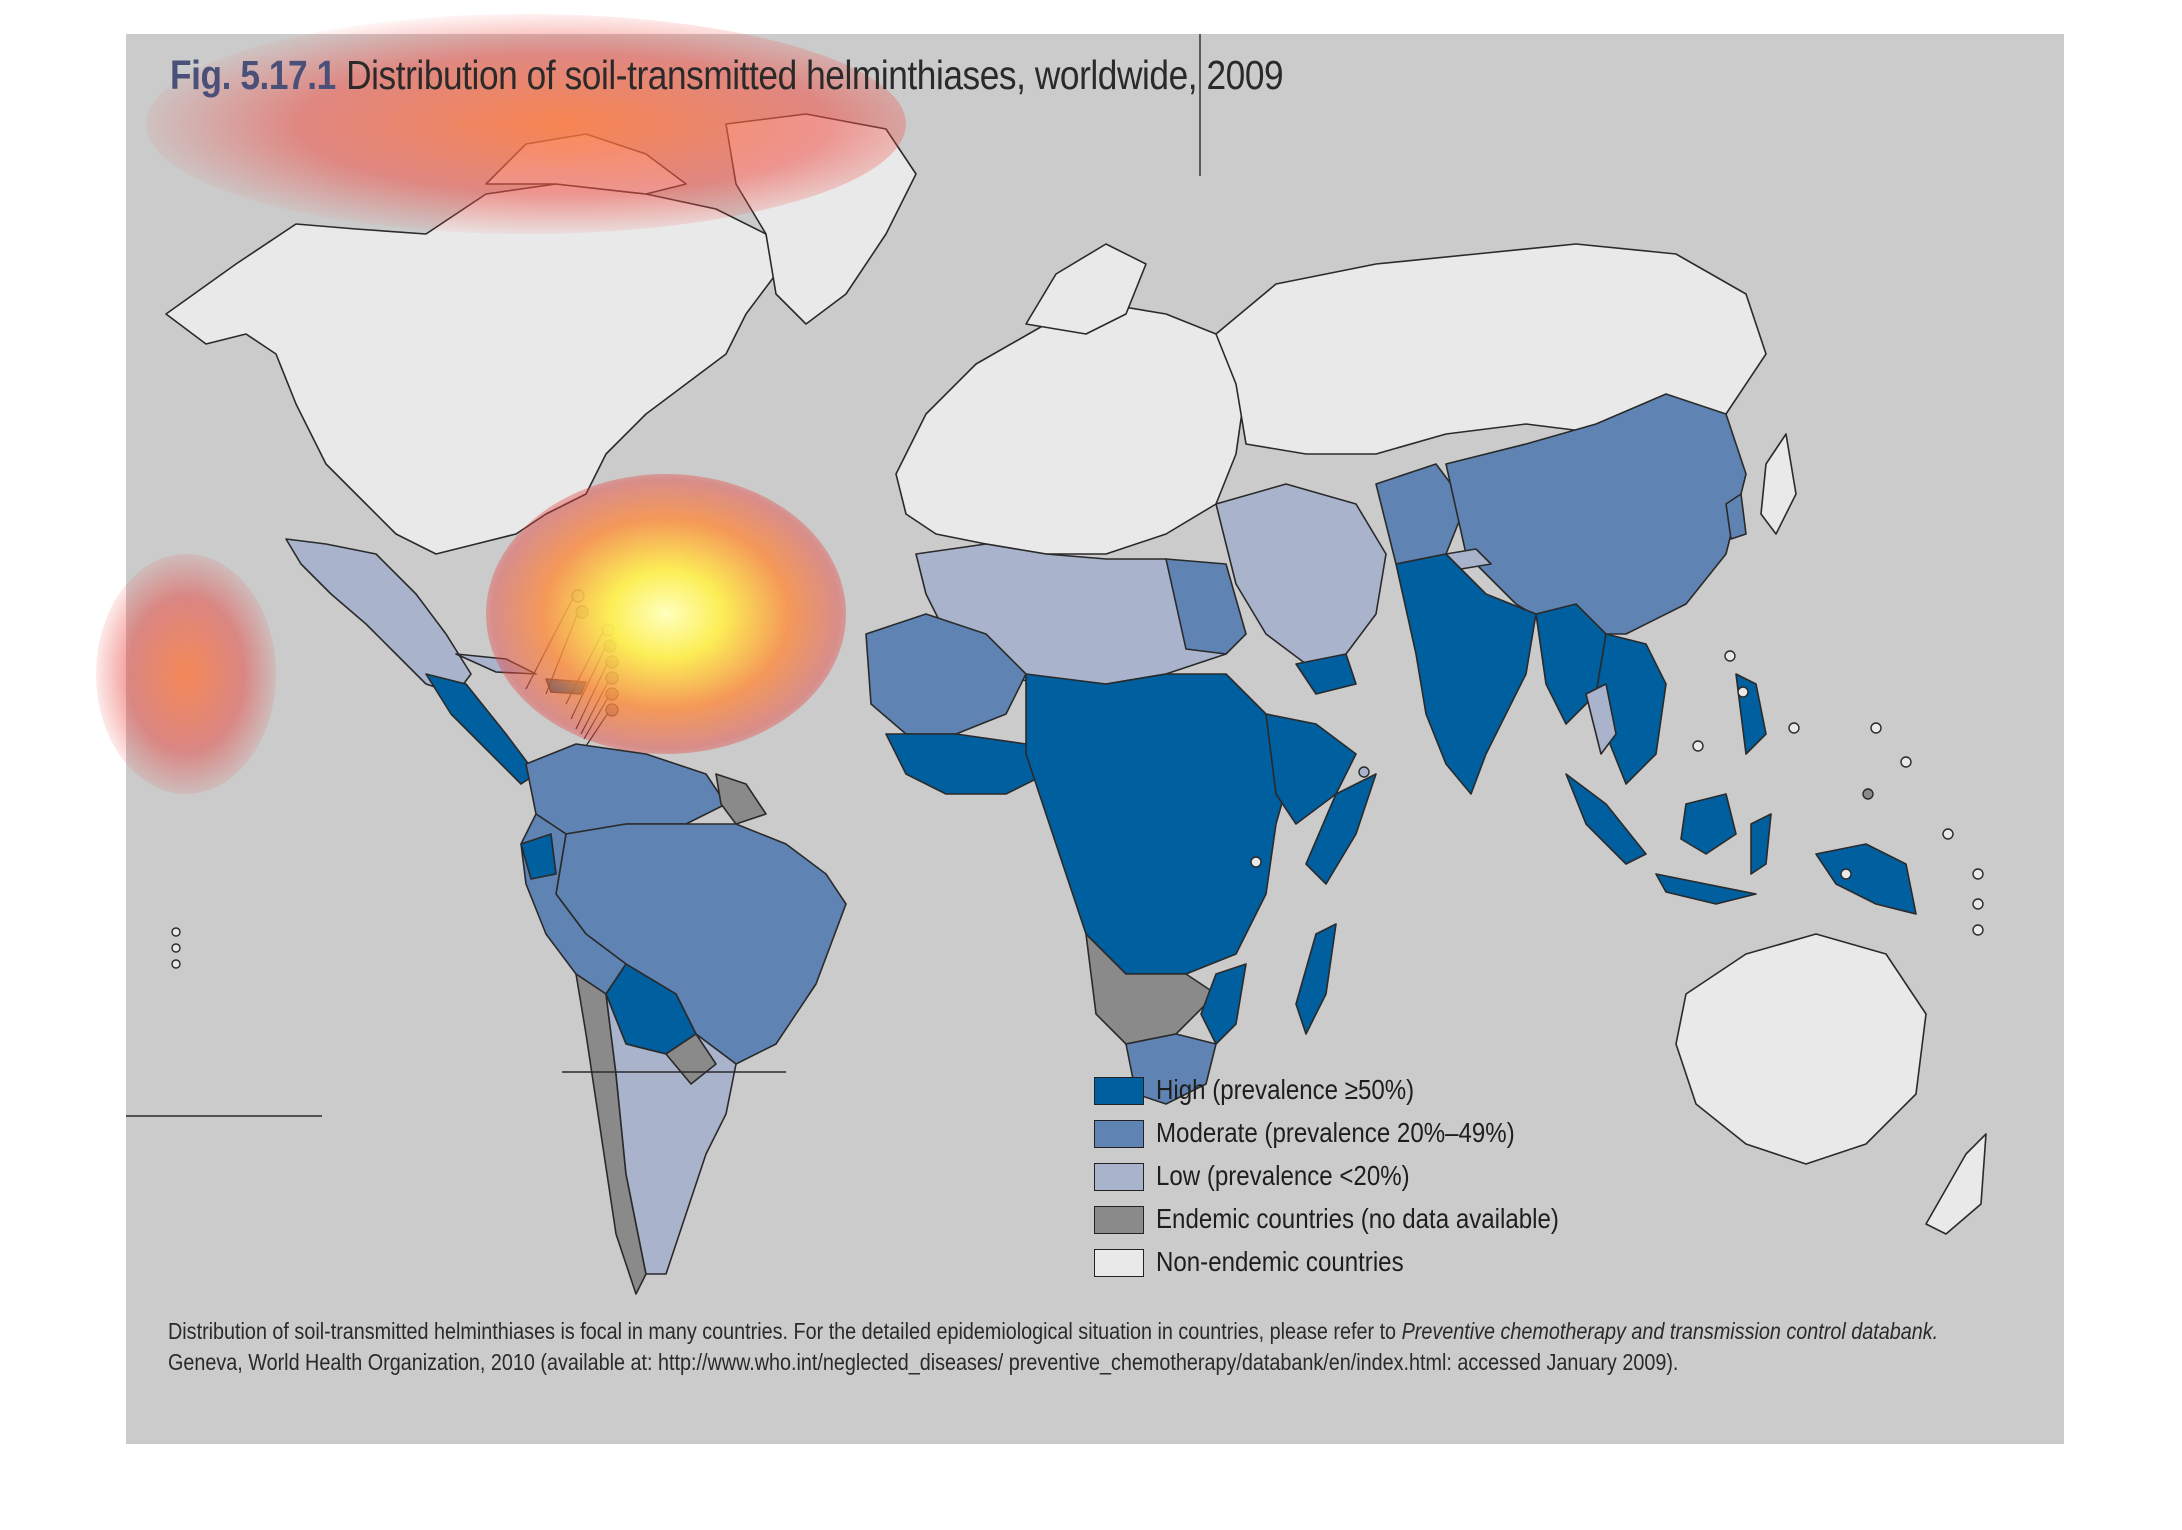  Describe the element at coordinates (1596, 514) in the screenshot. I see `region-china` at that location.